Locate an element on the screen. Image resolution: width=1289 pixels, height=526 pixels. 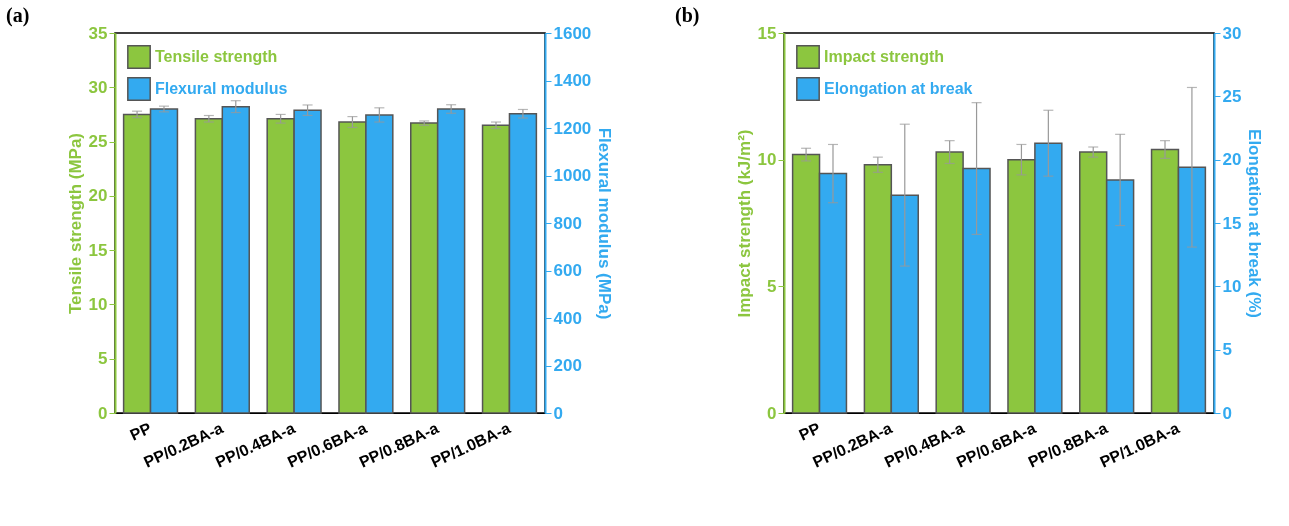
legend-label: Tensile strength is located at coordinates (216, 56).